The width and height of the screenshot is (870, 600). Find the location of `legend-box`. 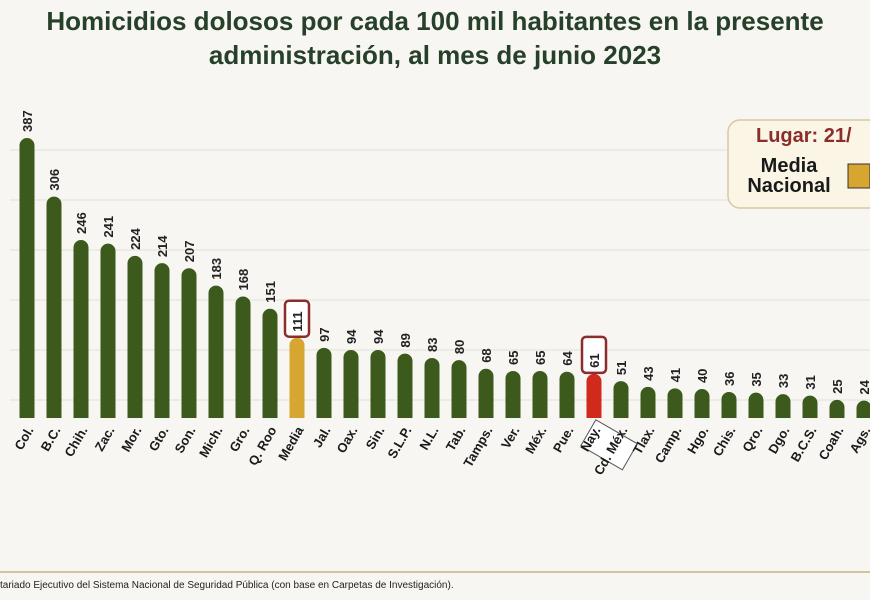

legend-box is located at coordinates (798, 164).